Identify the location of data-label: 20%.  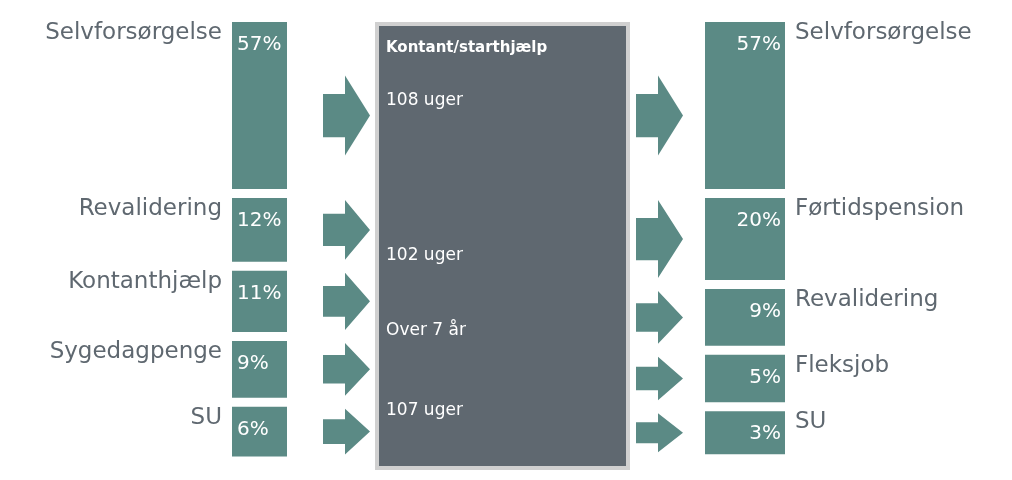
(758, 219).